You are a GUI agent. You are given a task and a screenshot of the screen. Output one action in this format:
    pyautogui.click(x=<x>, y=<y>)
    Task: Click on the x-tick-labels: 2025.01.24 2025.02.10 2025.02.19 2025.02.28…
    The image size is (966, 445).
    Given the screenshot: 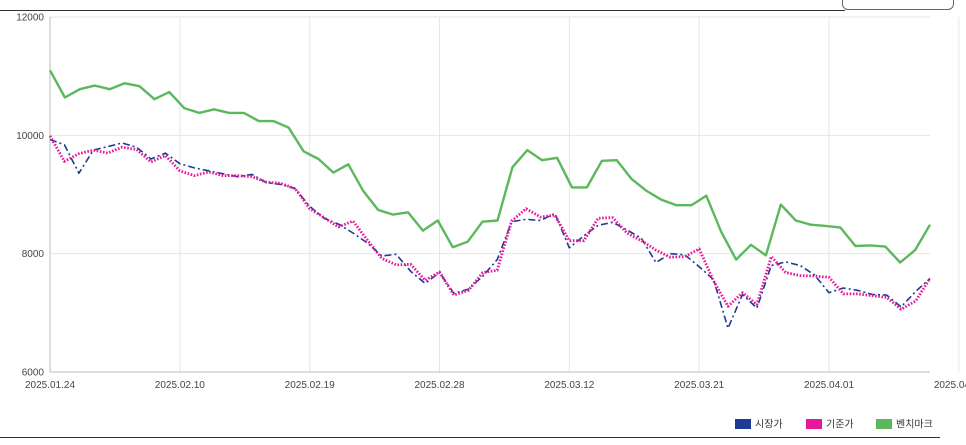 What is the action you would take?
    pyautogui.click(x=495, y=385)
    